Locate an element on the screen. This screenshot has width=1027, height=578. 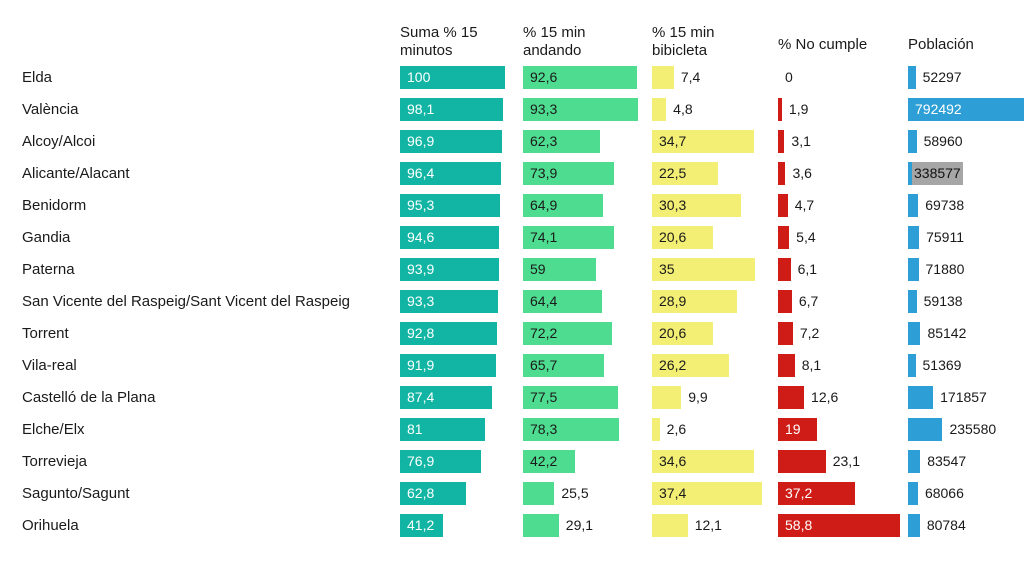
bar-cell-nocumple: 7,2 is located at coordinates (843, 334).